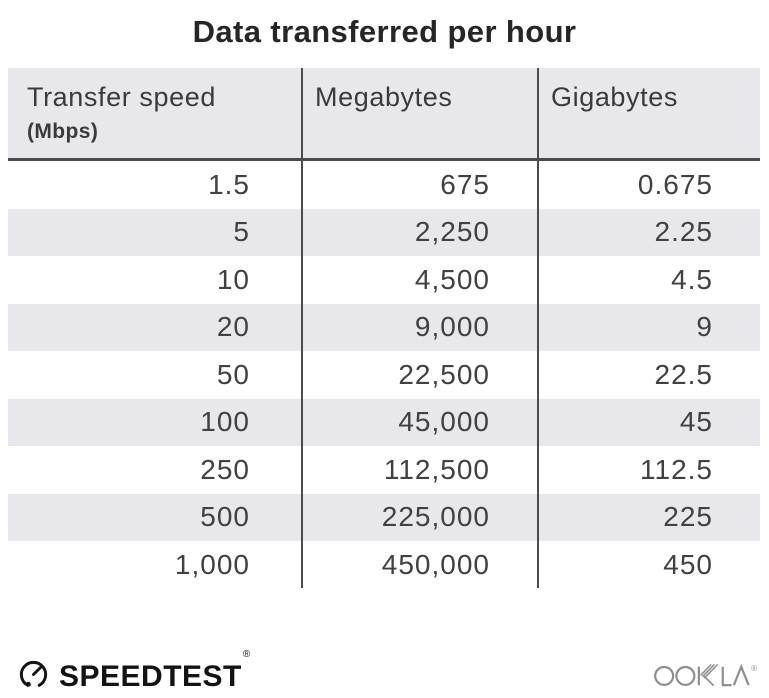 The height and width of the screenshot is (698, 769). I want to click on speedtest-gauge-icon, so click(33, 677).